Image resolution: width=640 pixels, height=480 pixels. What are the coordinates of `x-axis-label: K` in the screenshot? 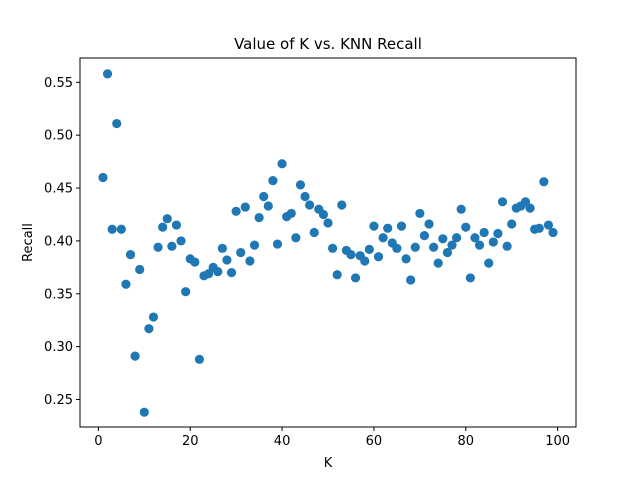 It's located at (328, 463).